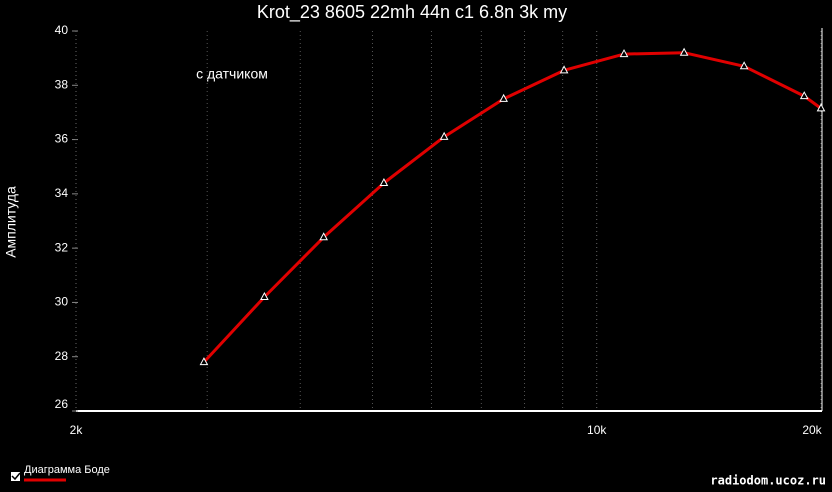 This screenshot has width=832, height=492. I want to click on check-mark, so click(16, 476).